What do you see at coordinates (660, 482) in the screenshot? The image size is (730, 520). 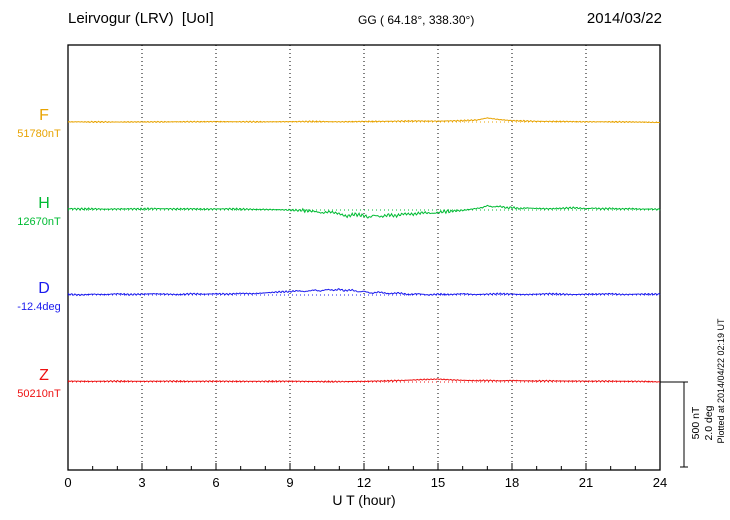 I see `x-tick-label: 24` at bounding box center [660, 482].